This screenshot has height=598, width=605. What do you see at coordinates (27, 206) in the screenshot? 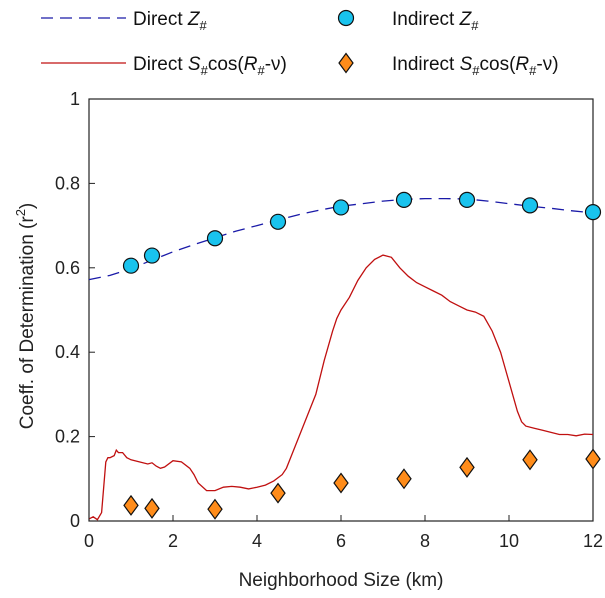
I see `y-axis-label-end: )` at bounding box center [27, 206].